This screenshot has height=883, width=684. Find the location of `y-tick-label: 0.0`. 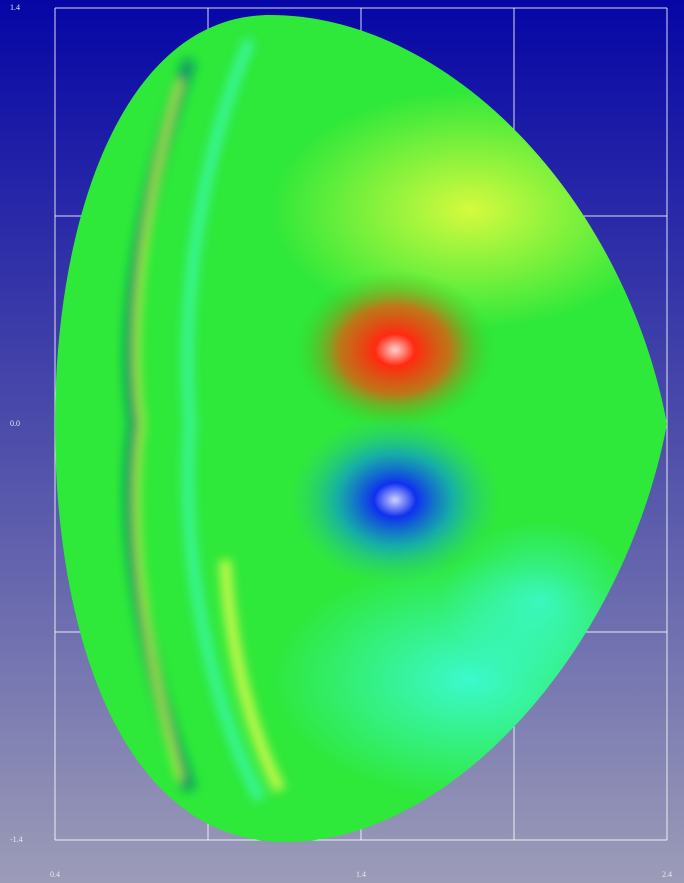

y-tick-label: 0.0 is located at coordinates (15, 423).